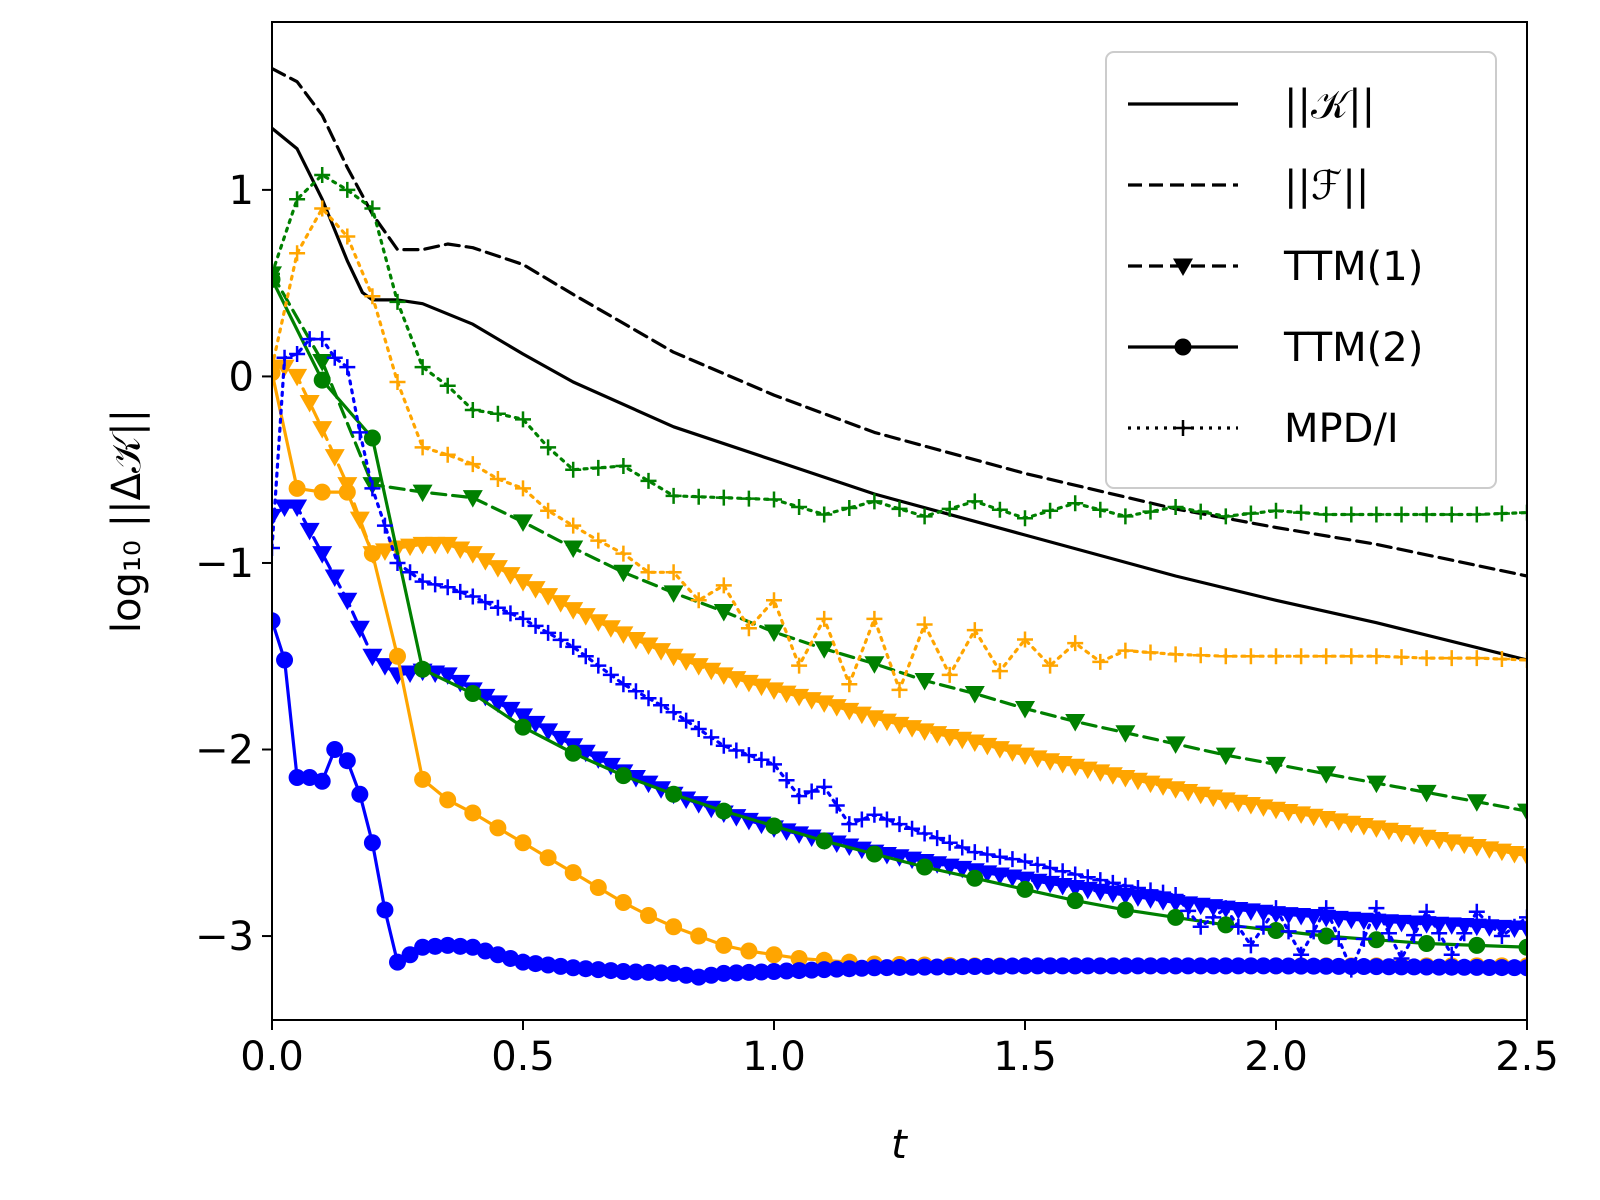 The height and width of the screenshot is (1200, 1600). I want to click on y-tick-label: −1, so click(224, 564).